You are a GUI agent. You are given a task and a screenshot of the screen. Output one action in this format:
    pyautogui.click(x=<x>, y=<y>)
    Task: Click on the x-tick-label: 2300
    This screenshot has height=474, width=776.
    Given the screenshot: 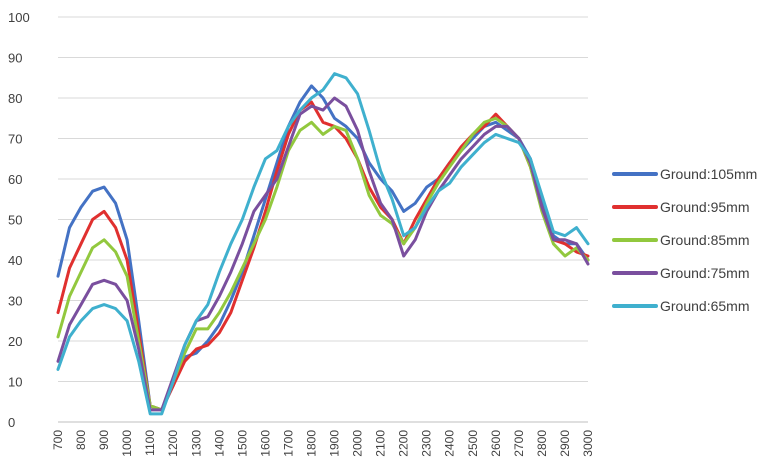 What is the action you would take?
    pyautogui.click(x=427, y=443)
    